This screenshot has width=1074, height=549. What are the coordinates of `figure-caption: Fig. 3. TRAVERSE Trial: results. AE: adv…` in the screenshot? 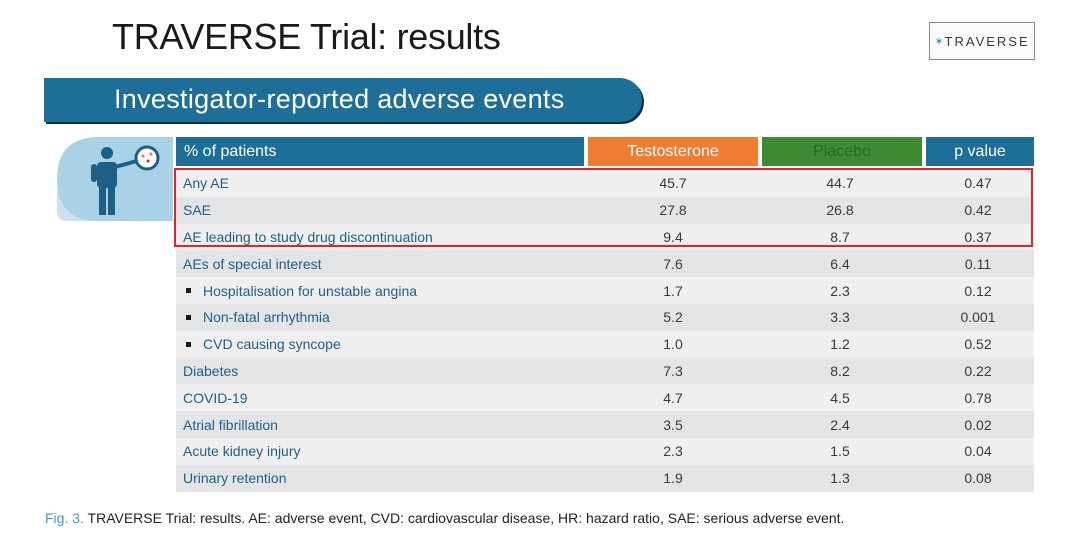 It's located at (444, 518).